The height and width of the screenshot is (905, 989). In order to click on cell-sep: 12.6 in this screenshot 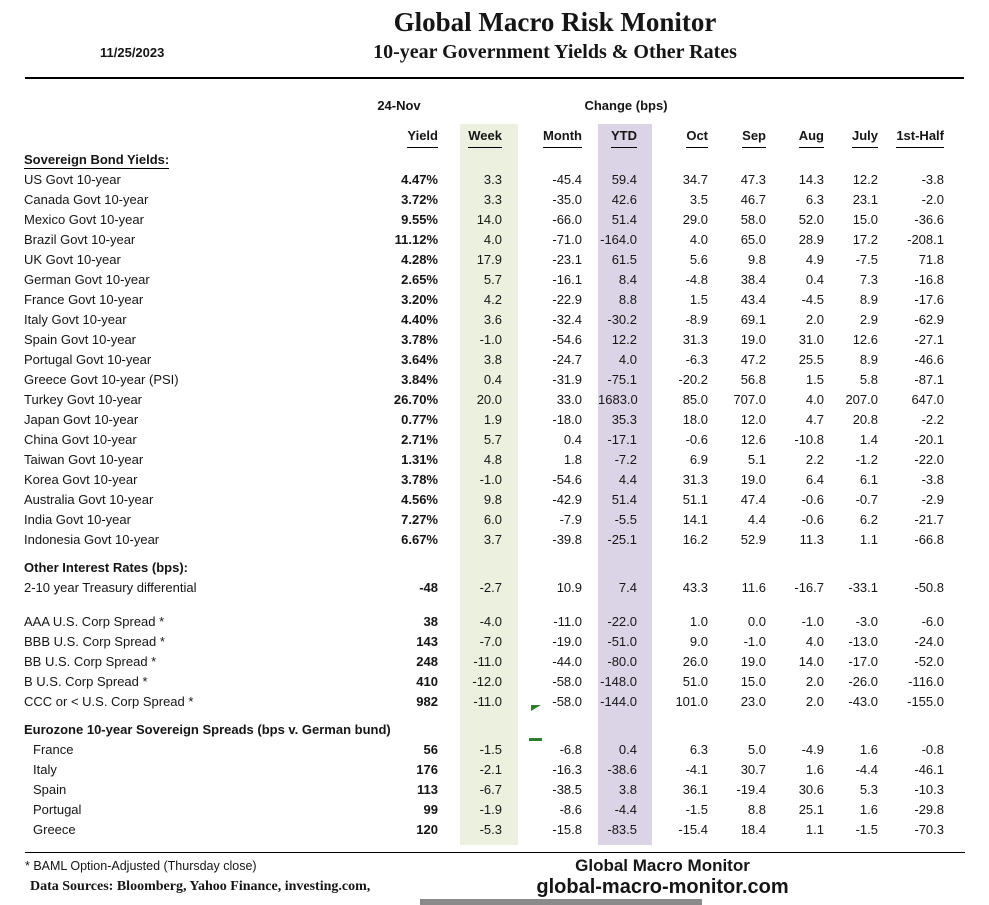, I will do `click(753, 439)`.